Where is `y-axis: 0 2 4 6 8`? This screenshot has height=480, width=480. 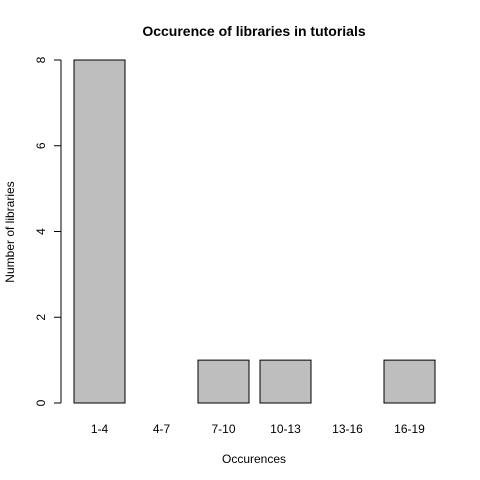 y-axis: 0 2 4 6 8 is located at coordinates (48, 231).